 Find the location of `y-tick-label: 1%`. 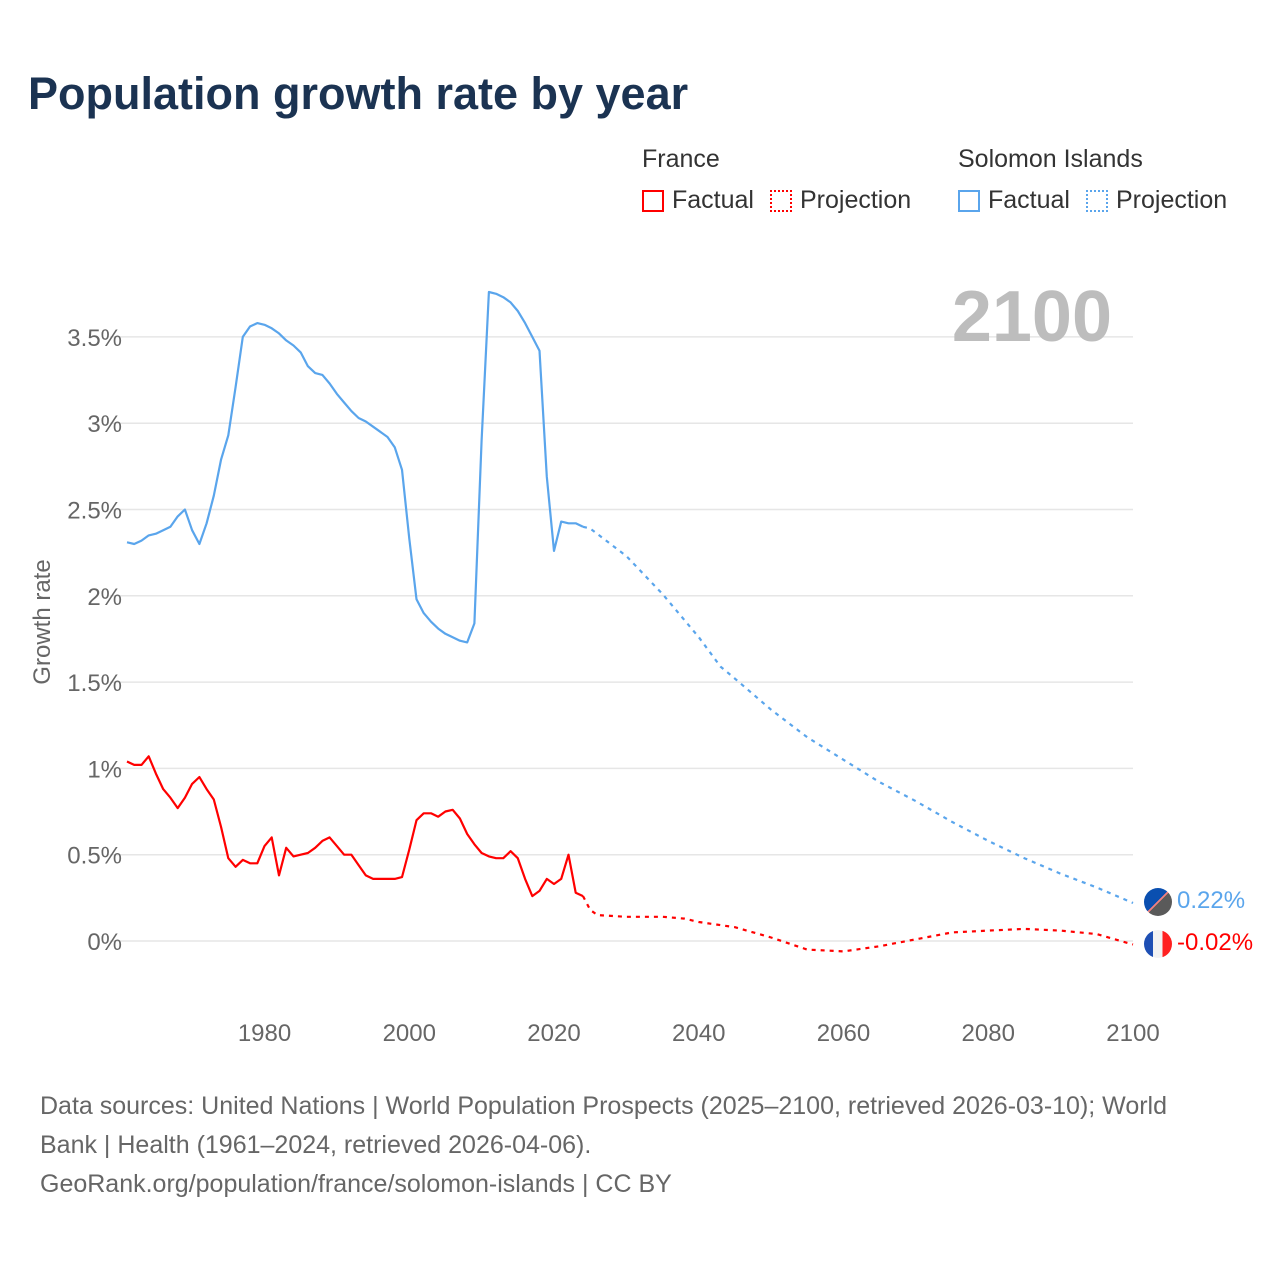

y-tick-label: 1% is located at coordinates (104, 769).